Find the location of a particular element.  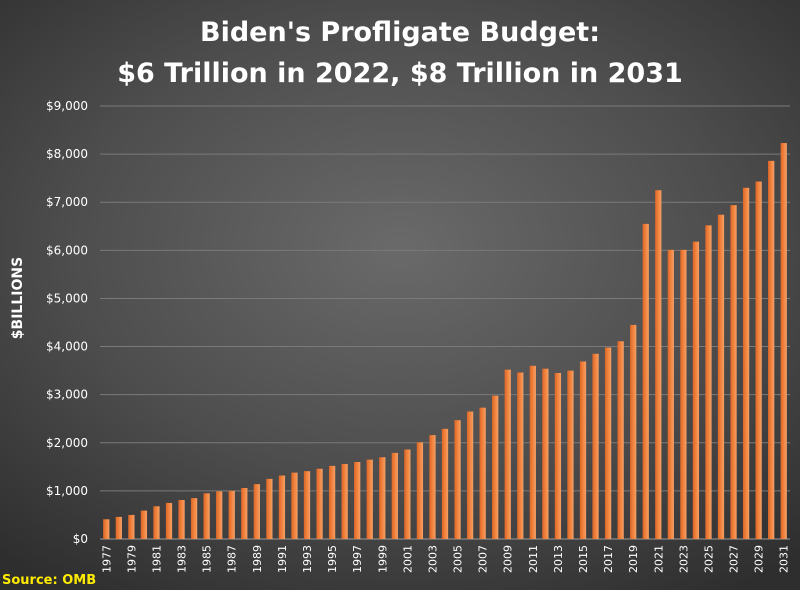

bar-2019 is located at coordinates (633, 431).